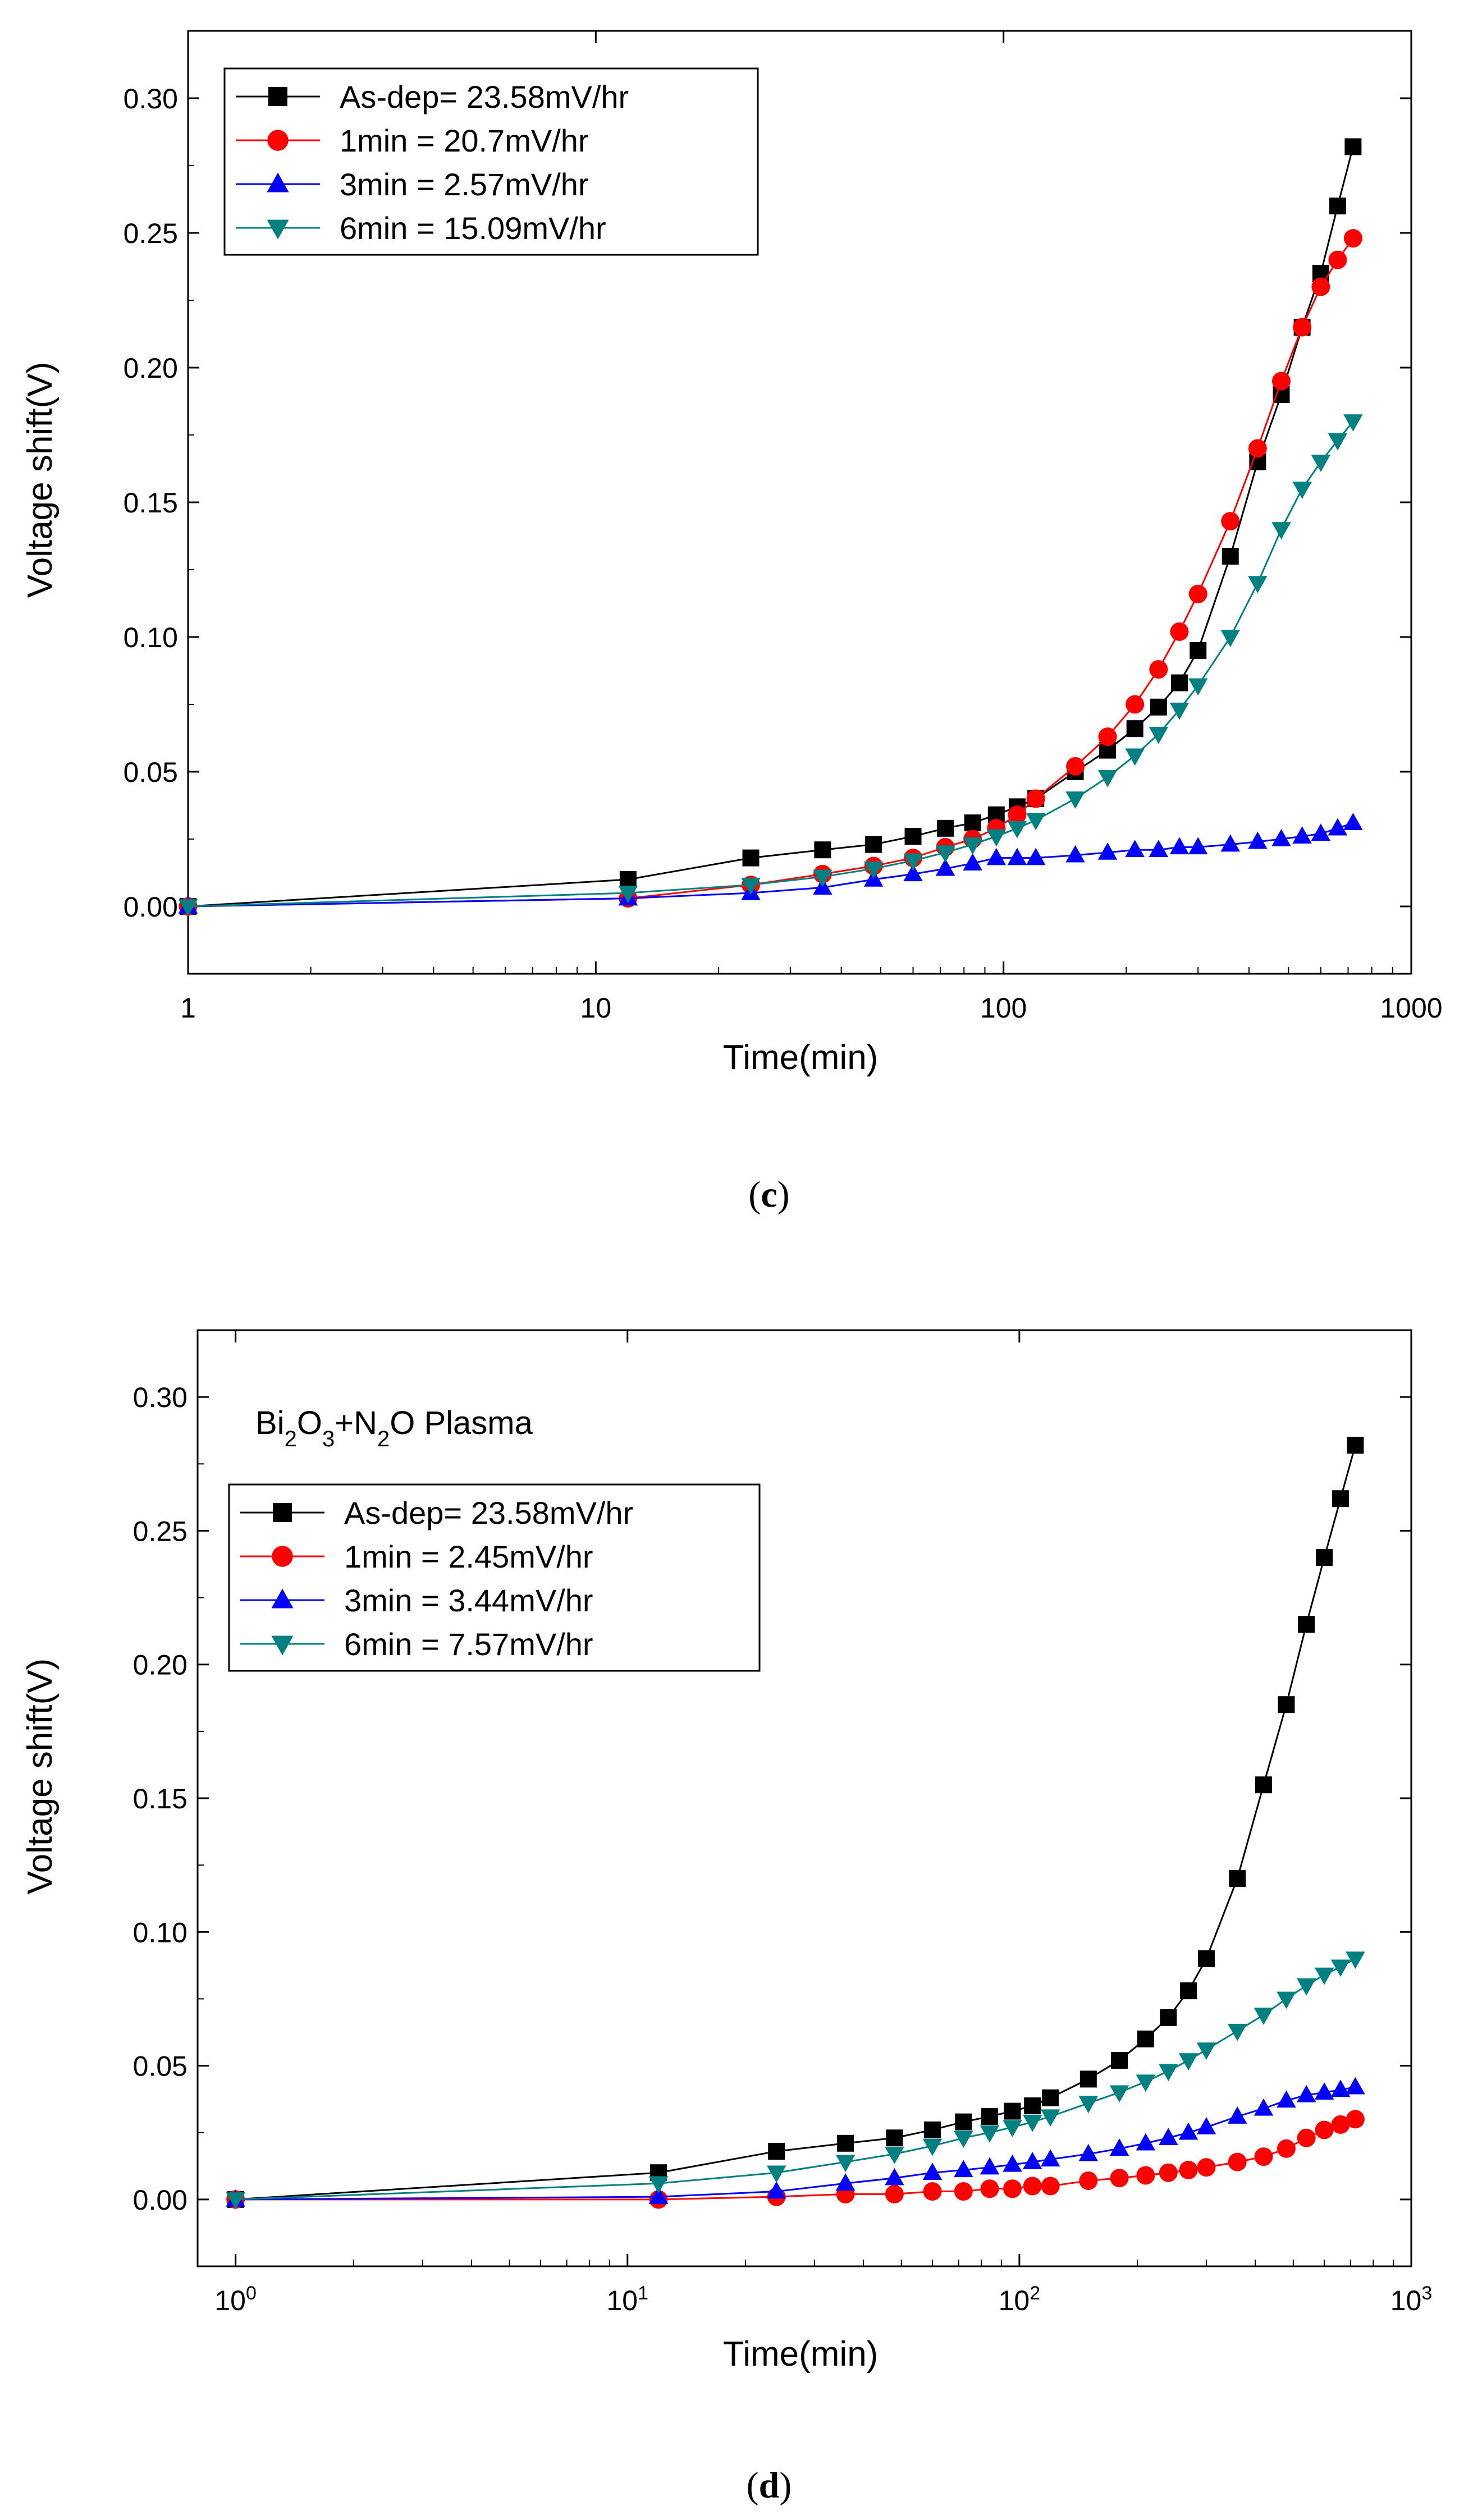  Describe the element at coordinates (160, 2067) in the screenshot. I see `y-tick-label: 0.05` at that location.